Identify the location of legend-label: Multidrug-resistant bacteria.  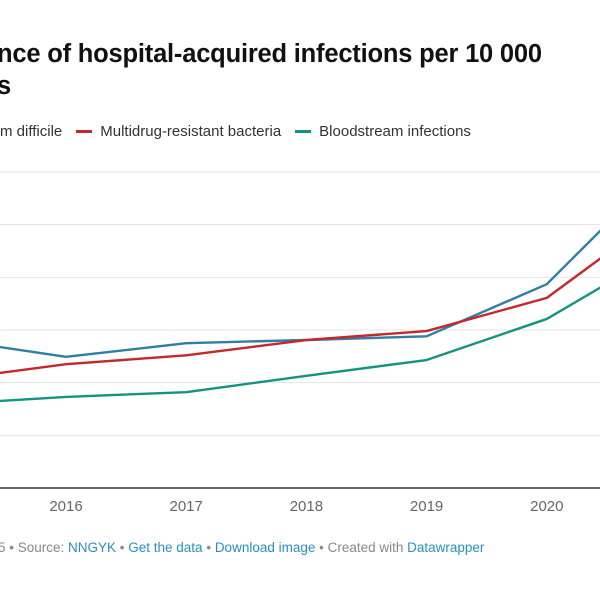
(191, 131).